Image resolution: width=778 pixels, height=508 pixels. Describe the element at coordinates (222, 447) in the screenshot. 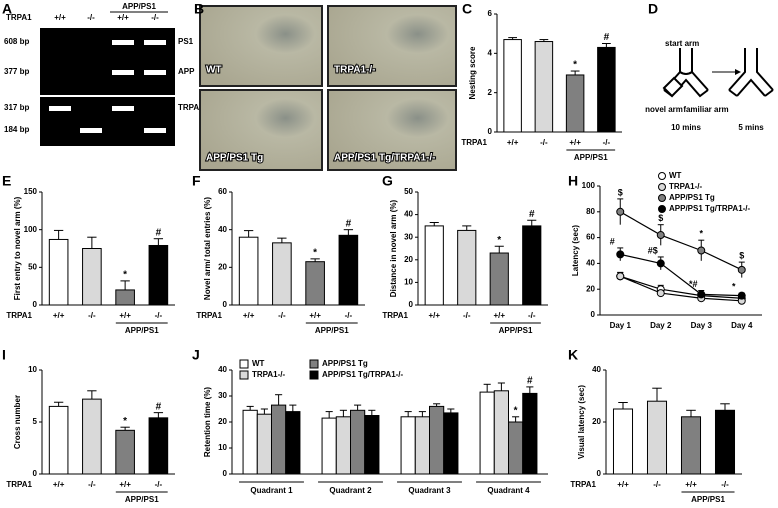

I see `y-tick-label: 10` at that location.